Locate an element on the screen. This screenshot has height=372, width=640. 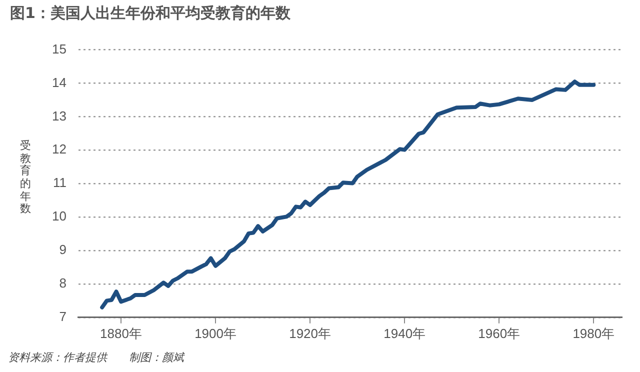
x-tick-label: 1920年 is located at coordinates (310, 333).